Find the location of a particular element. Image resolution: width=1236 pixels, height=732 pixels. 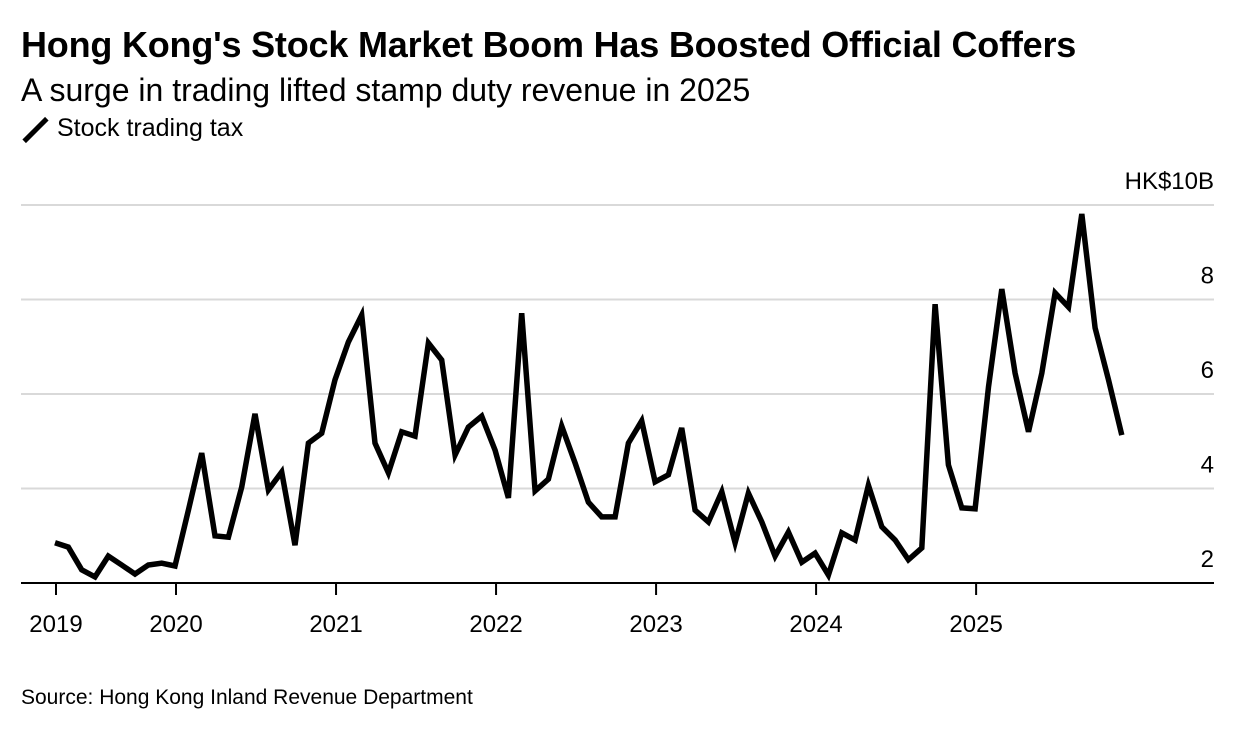

y-axis-labels: 2 4 6 8 HK$10B is located at coordinates (1169, 370).